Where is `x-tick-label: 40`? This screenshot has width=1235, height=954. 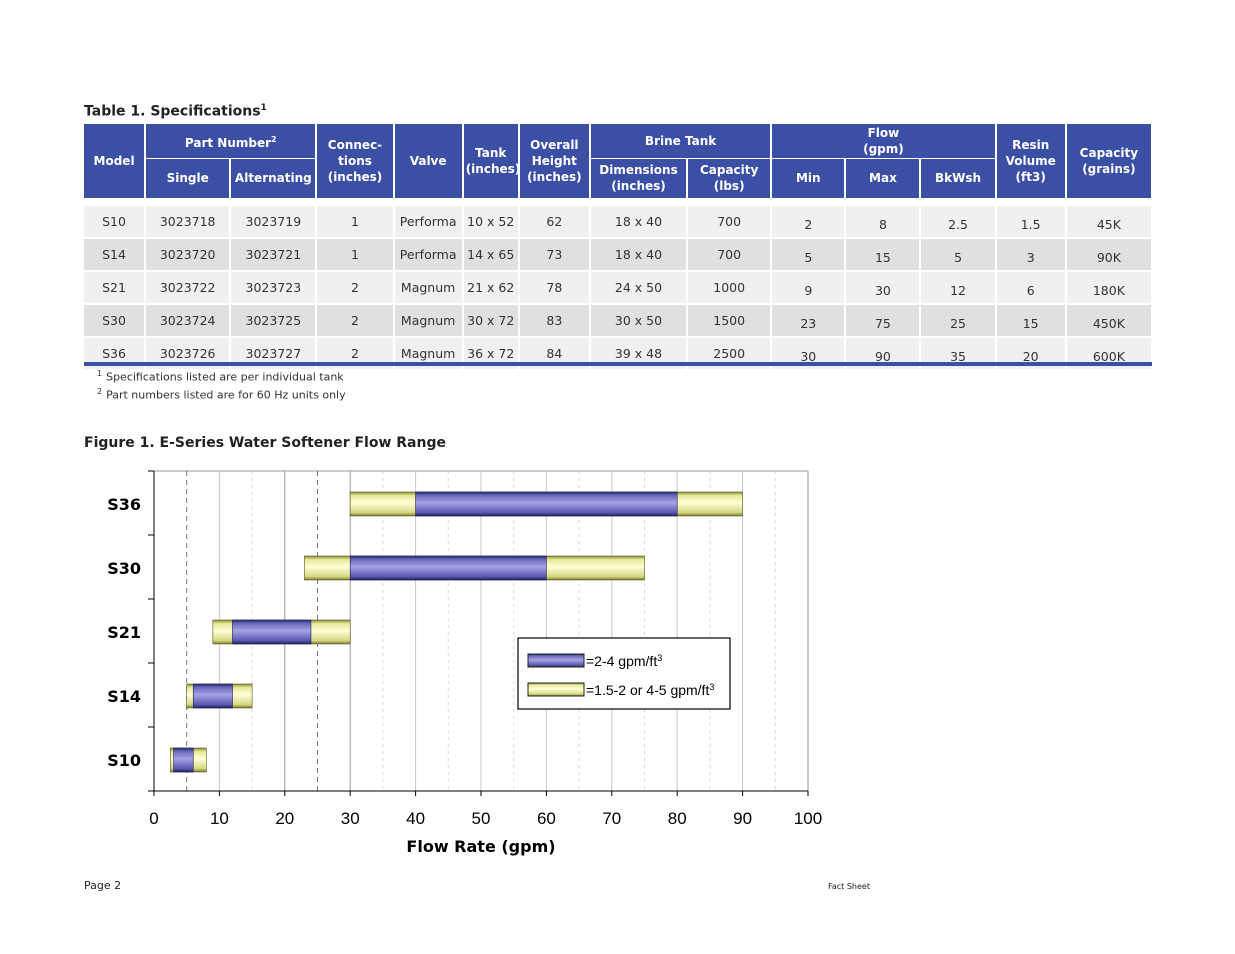
x-tick-label: 40 is located at coordinates (415, 818).